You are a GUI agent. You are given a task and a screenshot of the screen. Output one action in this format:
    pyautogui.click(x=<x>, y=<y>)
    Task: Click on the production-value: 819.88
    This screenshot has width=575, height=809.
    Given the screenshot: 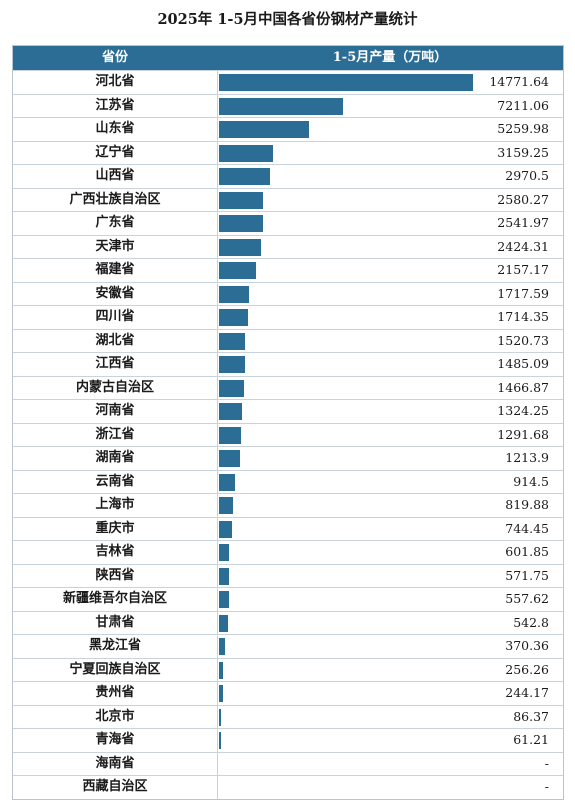 What is the action you would take?
    pyautogui.click(x=527, y=504)
    